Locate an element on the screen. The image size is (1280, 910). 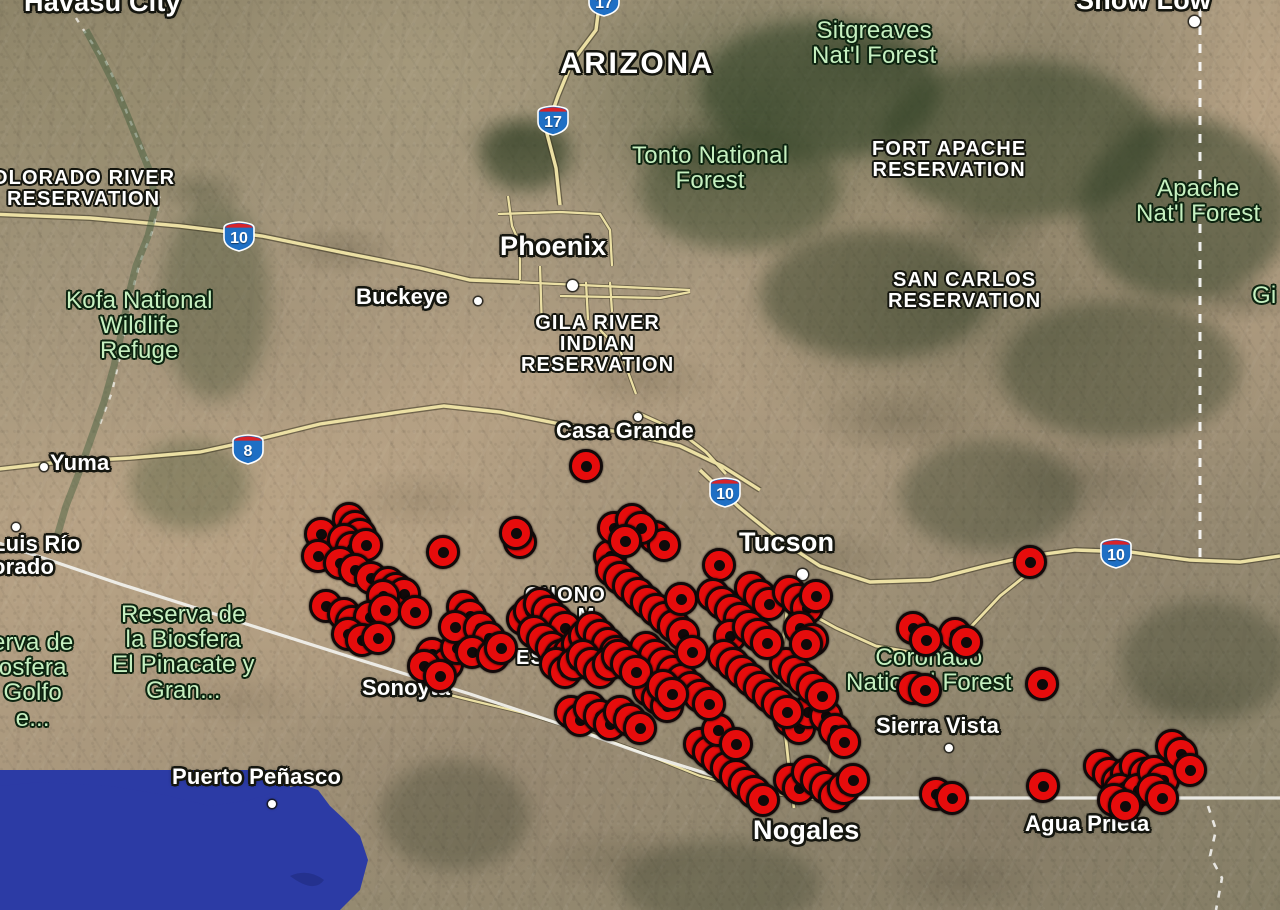
highway-shield-interstate-10-east: 10 is located at coordinates (1116, 553).